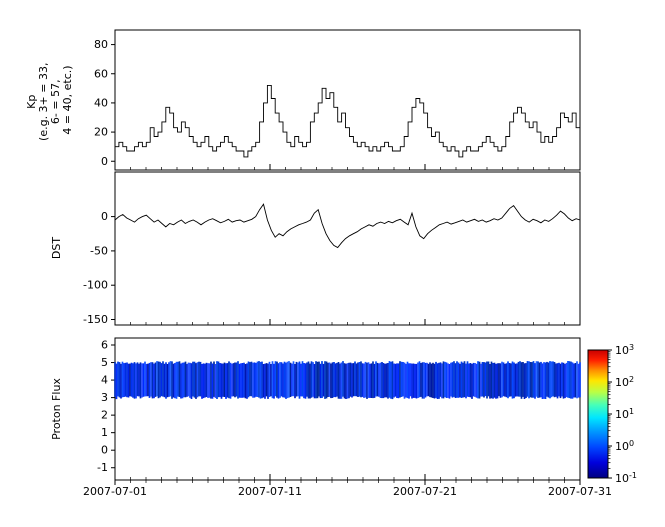  Describe the element at coordinates (95, 319) in the screenshot. I see `y-tick-label: -150` at that location.